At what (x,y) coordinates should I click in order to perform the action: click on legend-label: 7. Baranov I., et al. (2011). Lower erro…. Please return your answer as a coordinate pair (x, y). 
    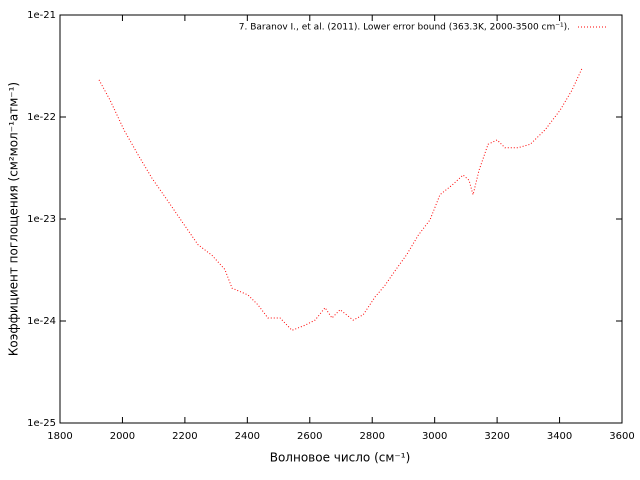
    Looking at the image, I should click on (404, 28).